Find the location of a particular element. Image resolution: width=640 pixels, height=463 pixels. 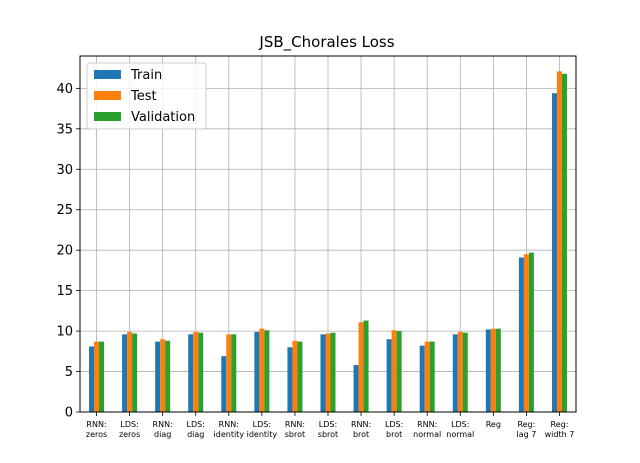

x-tick-label-line: width 7 is located at coordinates (560, 434).